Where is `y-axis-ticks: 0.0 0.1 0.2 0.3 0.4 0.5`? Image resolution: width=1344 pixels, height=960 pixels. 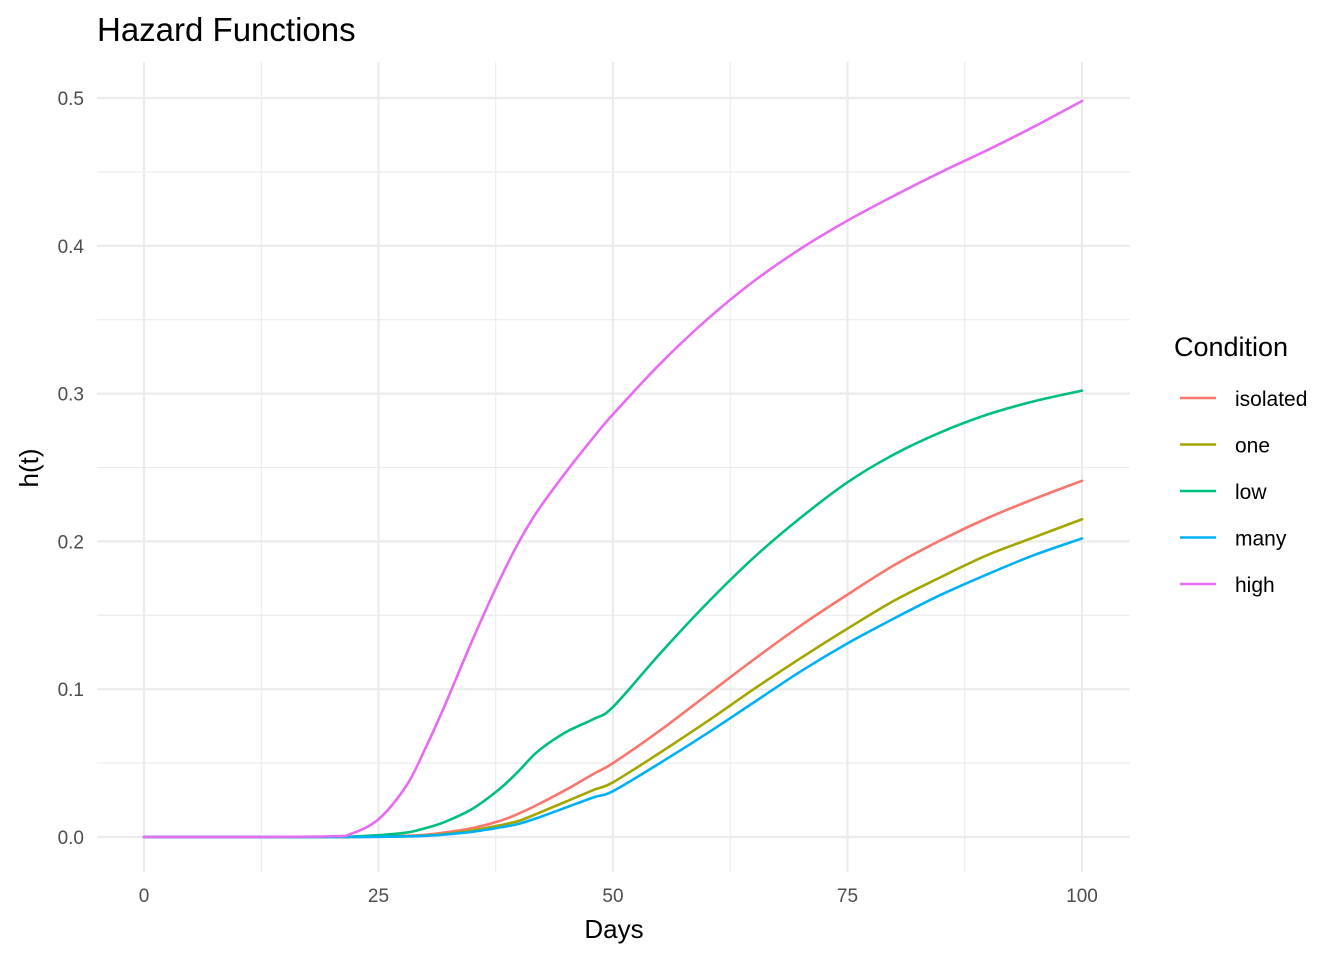
y-axis-ticks: 0.0 0.1 0.2 0.3 0.4 0.5 is located at coordinates (71, 469).